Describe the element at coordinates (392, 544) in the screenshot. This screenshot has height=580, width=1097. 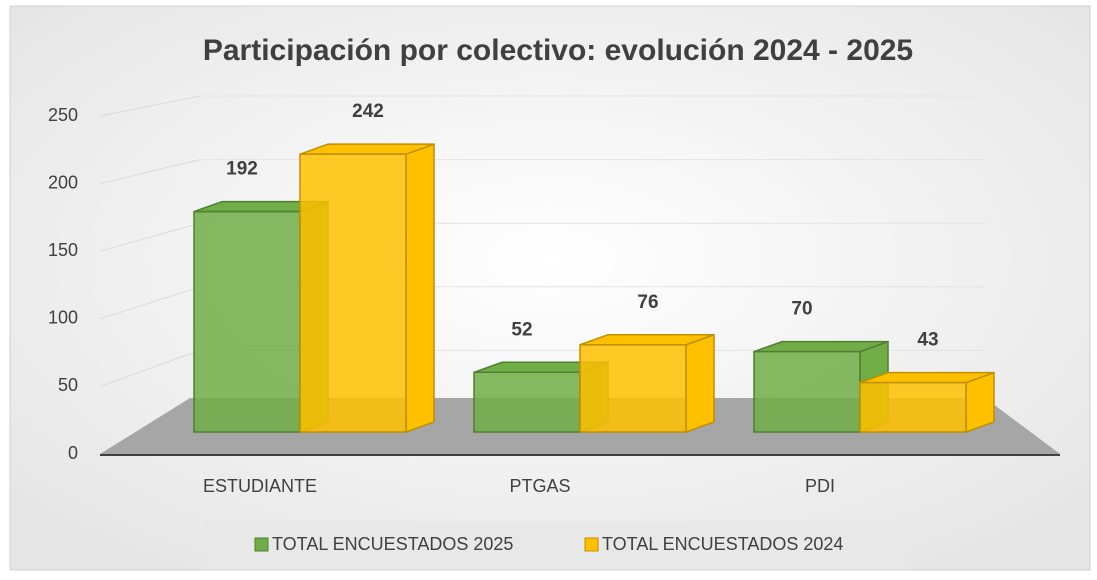
I see `legend-label: TOTAL ENCUESTADOS 2025` at that location.